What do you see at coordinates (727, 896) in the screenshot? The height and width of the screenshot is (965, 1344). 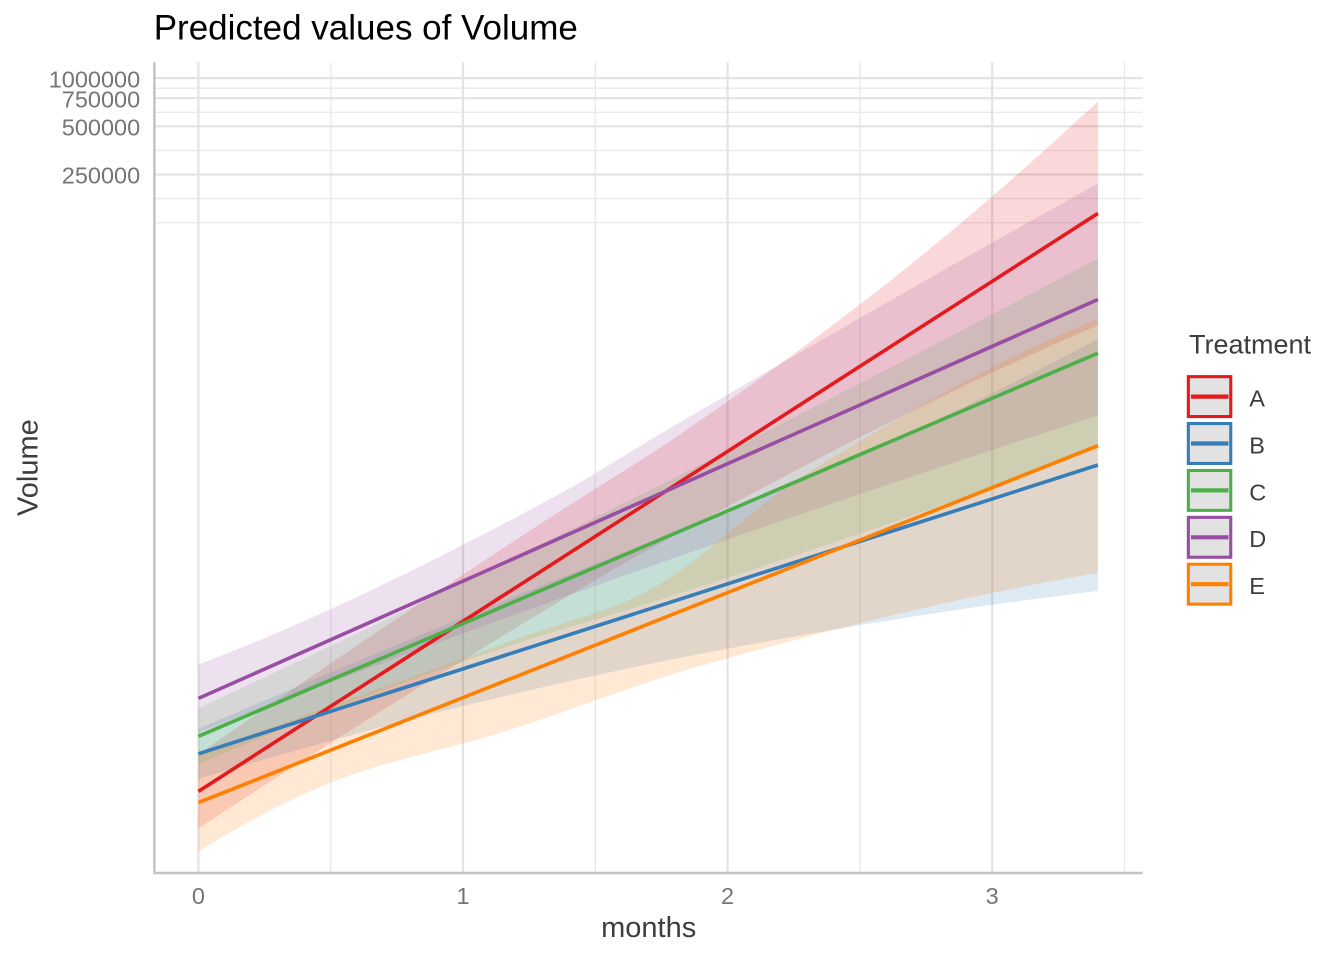 I see `svg-text: 2` at bounding box center [727, 896].